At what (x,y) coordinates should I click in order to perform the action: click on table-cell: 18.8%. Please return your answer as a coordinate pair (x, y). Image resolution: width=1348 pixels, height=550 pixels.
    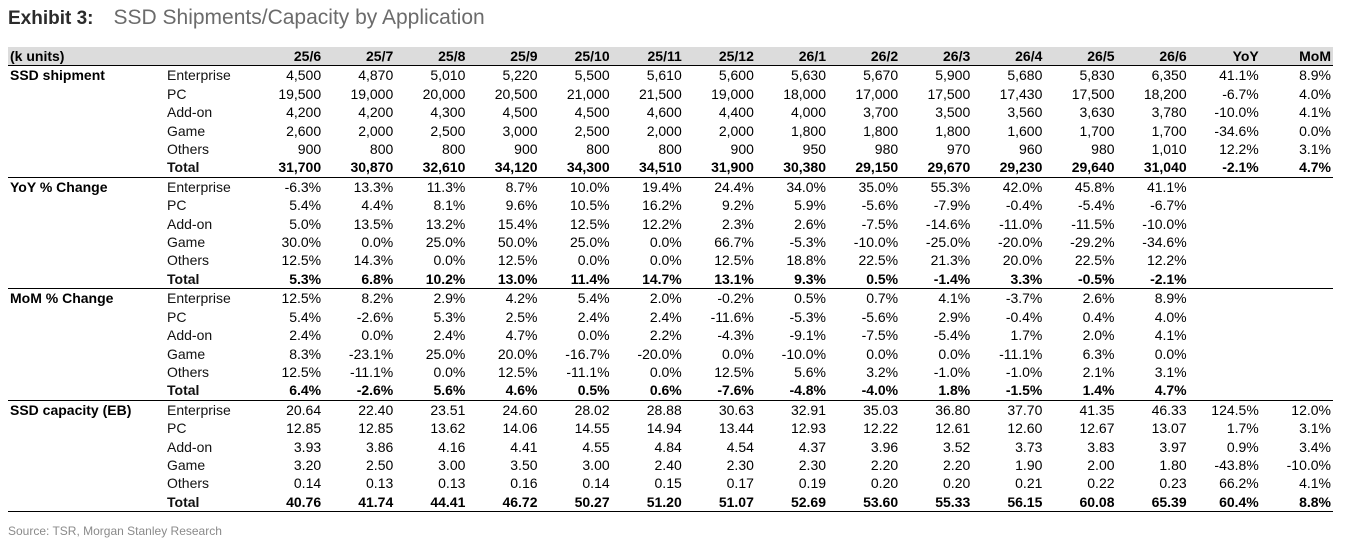
    Looking at the image, I should click on (806, 260).